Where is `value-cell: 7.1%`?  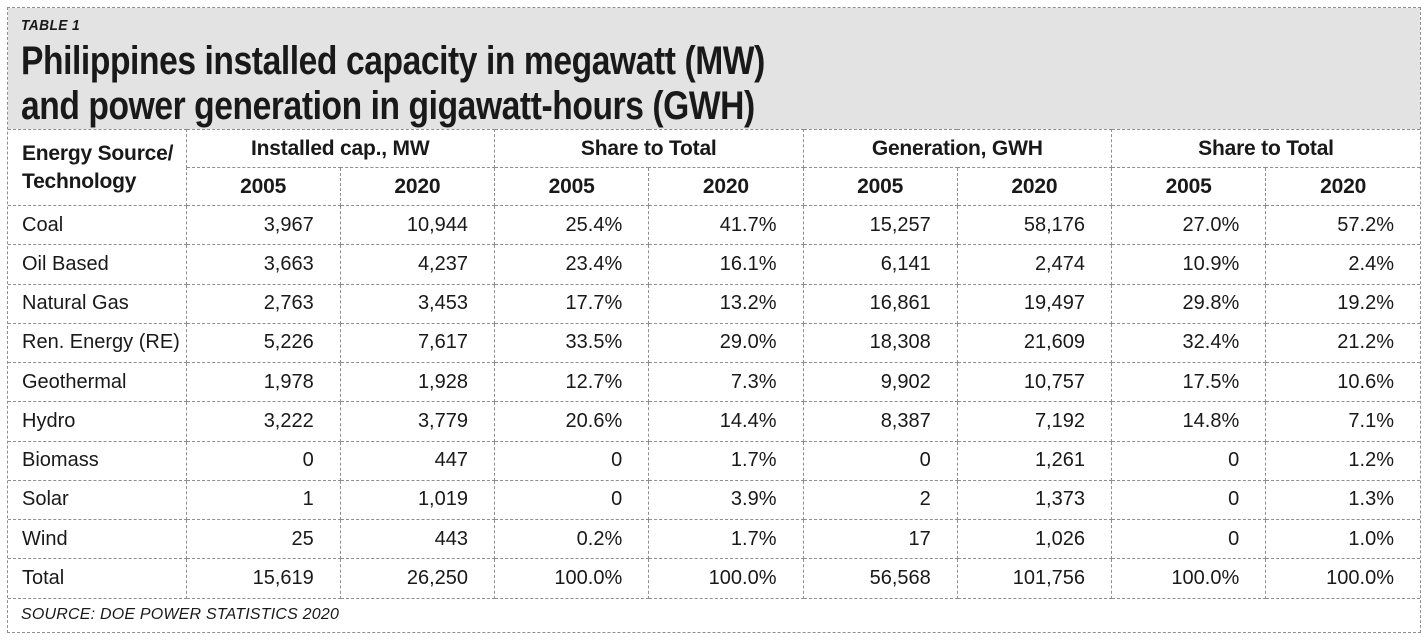
value-cell: 7.1% is located at coordinates (1342, 421).